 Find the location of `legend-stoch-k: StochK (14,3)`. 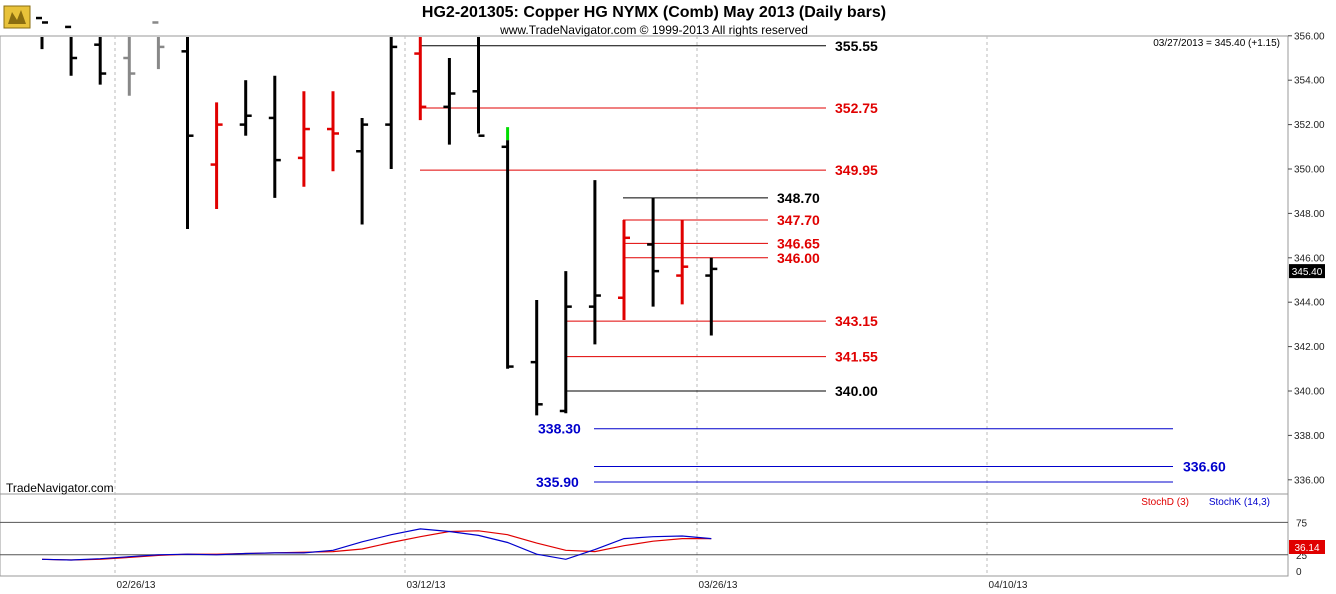

legend-stoch-k: StochK (14,3) is located at coordinates (1239, 502).